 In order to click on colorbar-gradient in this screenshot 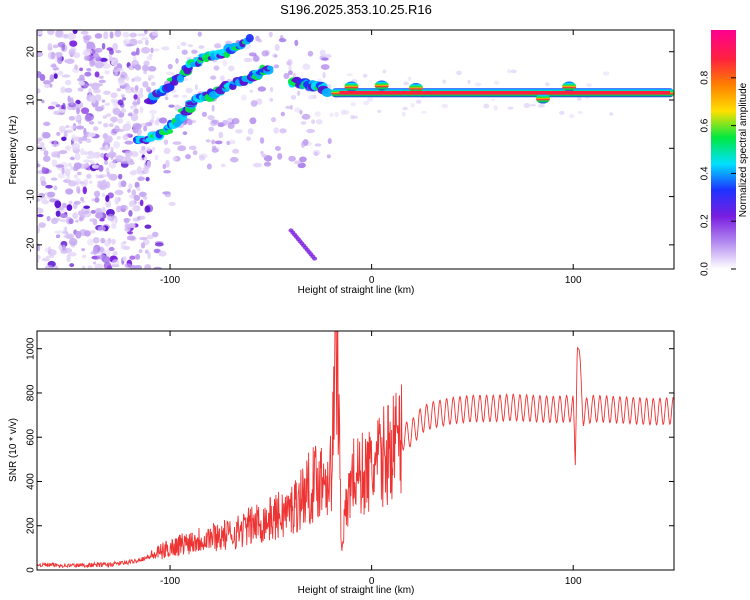, I will do `click(723, 149)`.